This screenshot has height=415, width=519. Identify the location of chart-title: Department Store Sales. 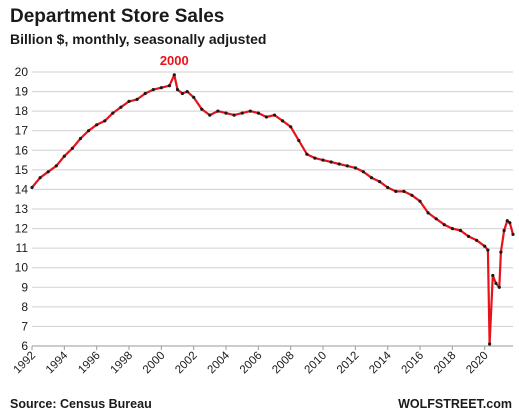
(117, 16).